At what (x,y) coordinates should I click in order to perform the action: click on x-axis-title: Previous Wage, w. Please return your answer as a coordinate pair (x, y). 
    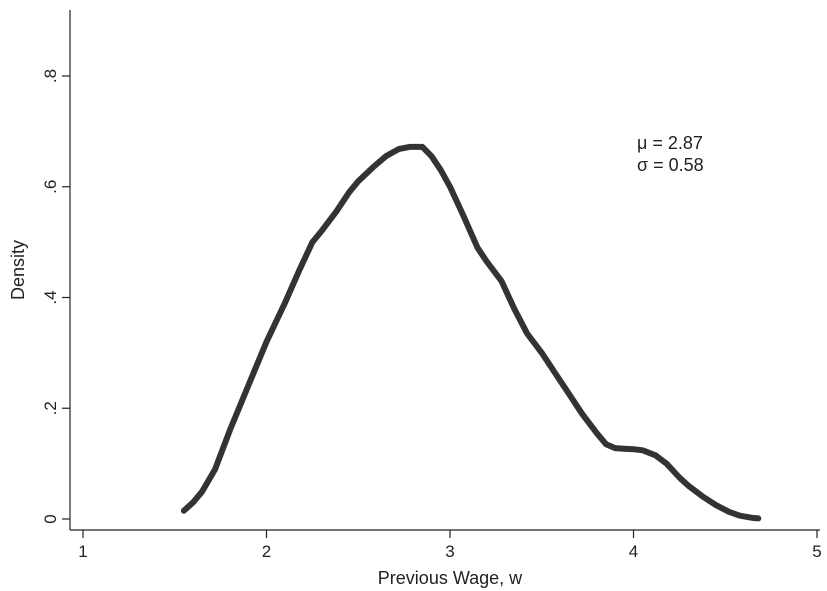
    Looking at the image, I should click on (450, 578).